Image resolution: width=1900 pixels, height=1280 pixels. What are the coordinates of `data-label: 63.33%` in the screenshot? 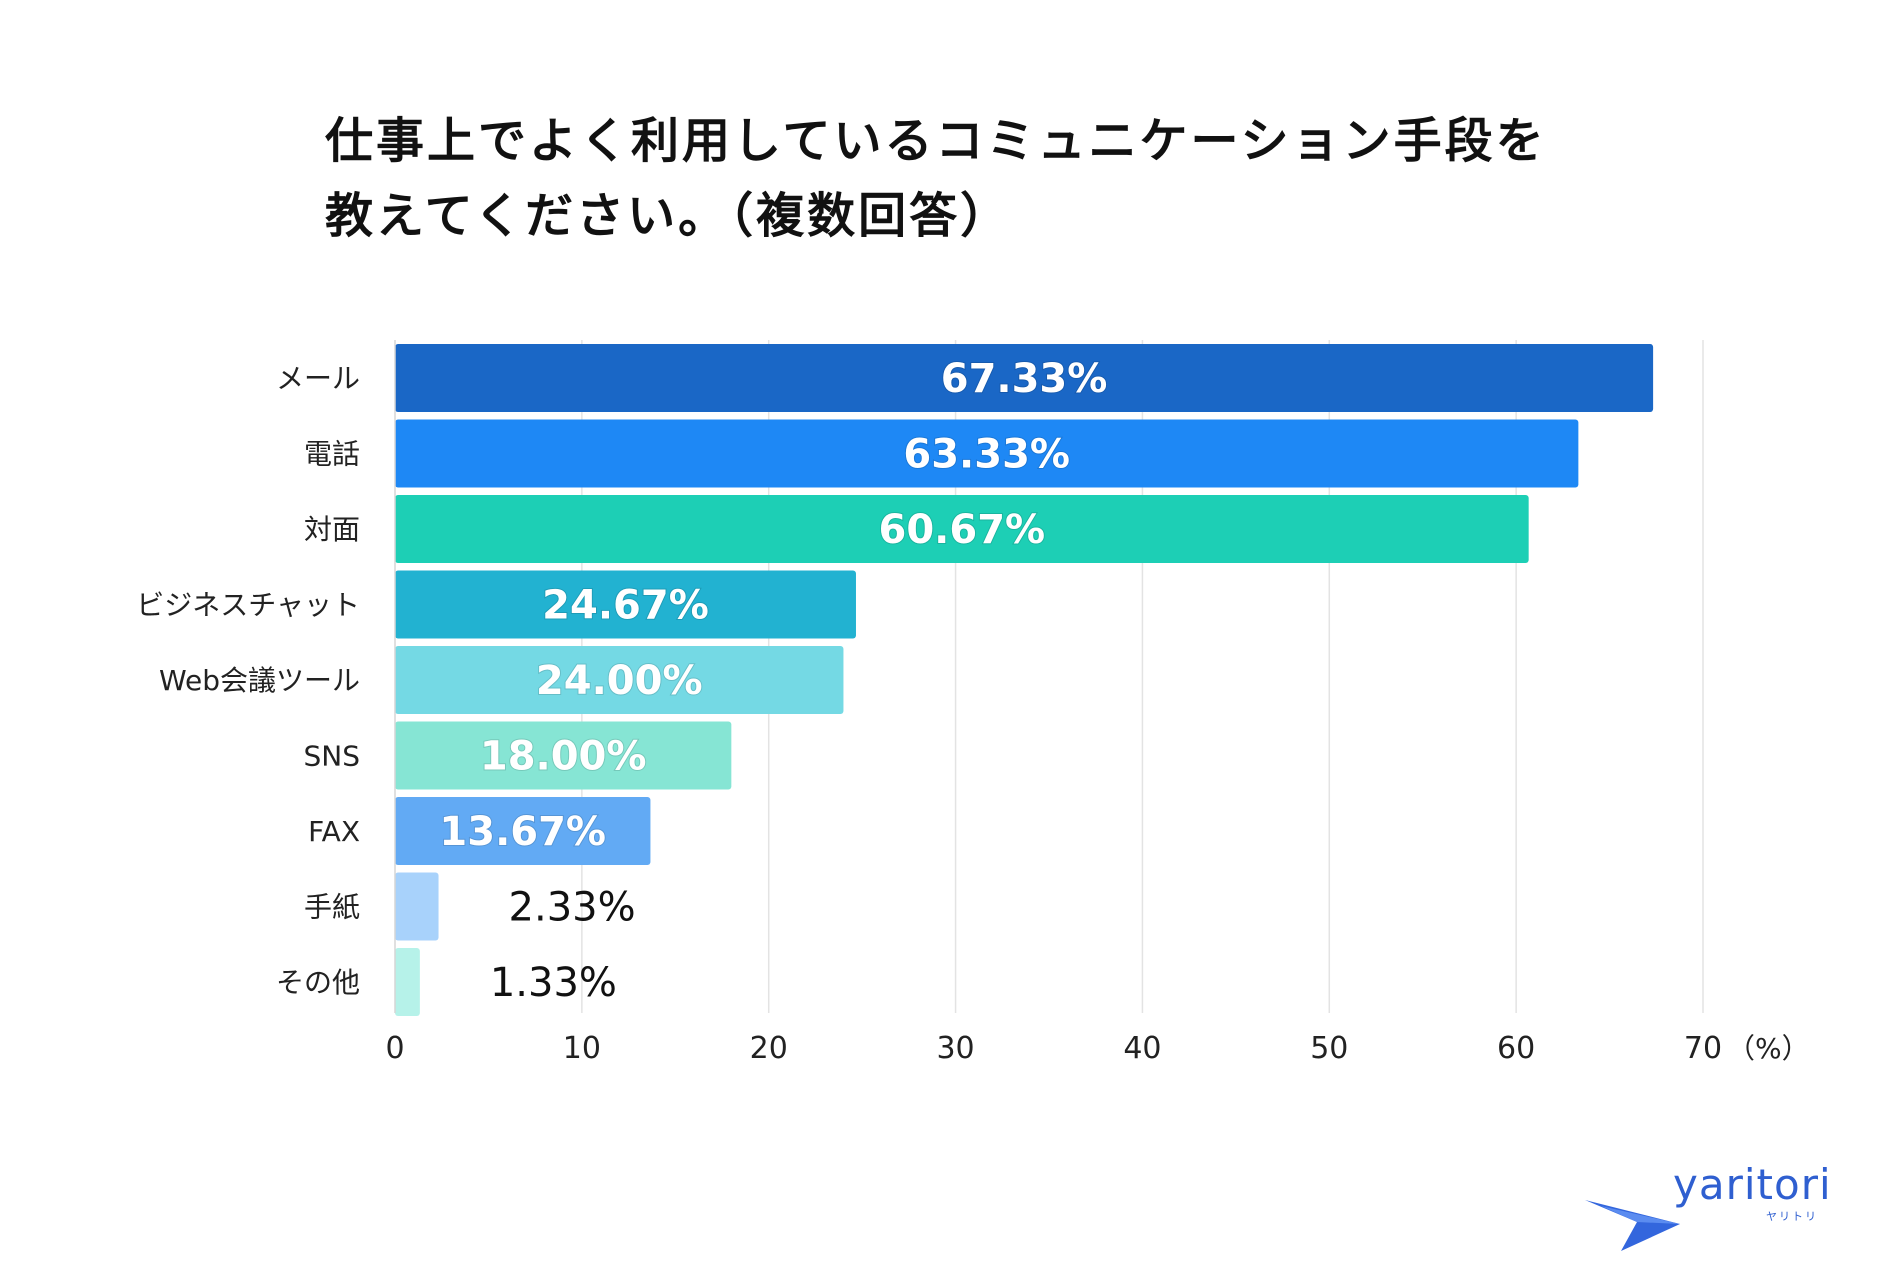 It's located at (986, 455).